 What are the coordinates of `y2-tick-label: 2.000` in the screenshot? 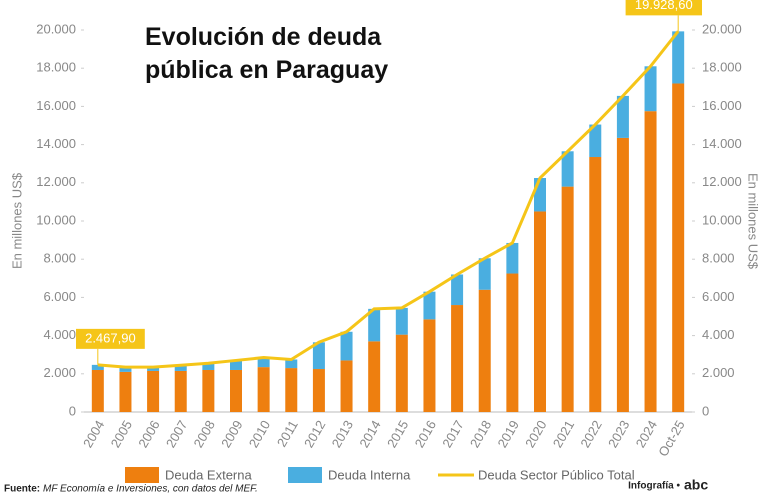 It's located at (718, 372).